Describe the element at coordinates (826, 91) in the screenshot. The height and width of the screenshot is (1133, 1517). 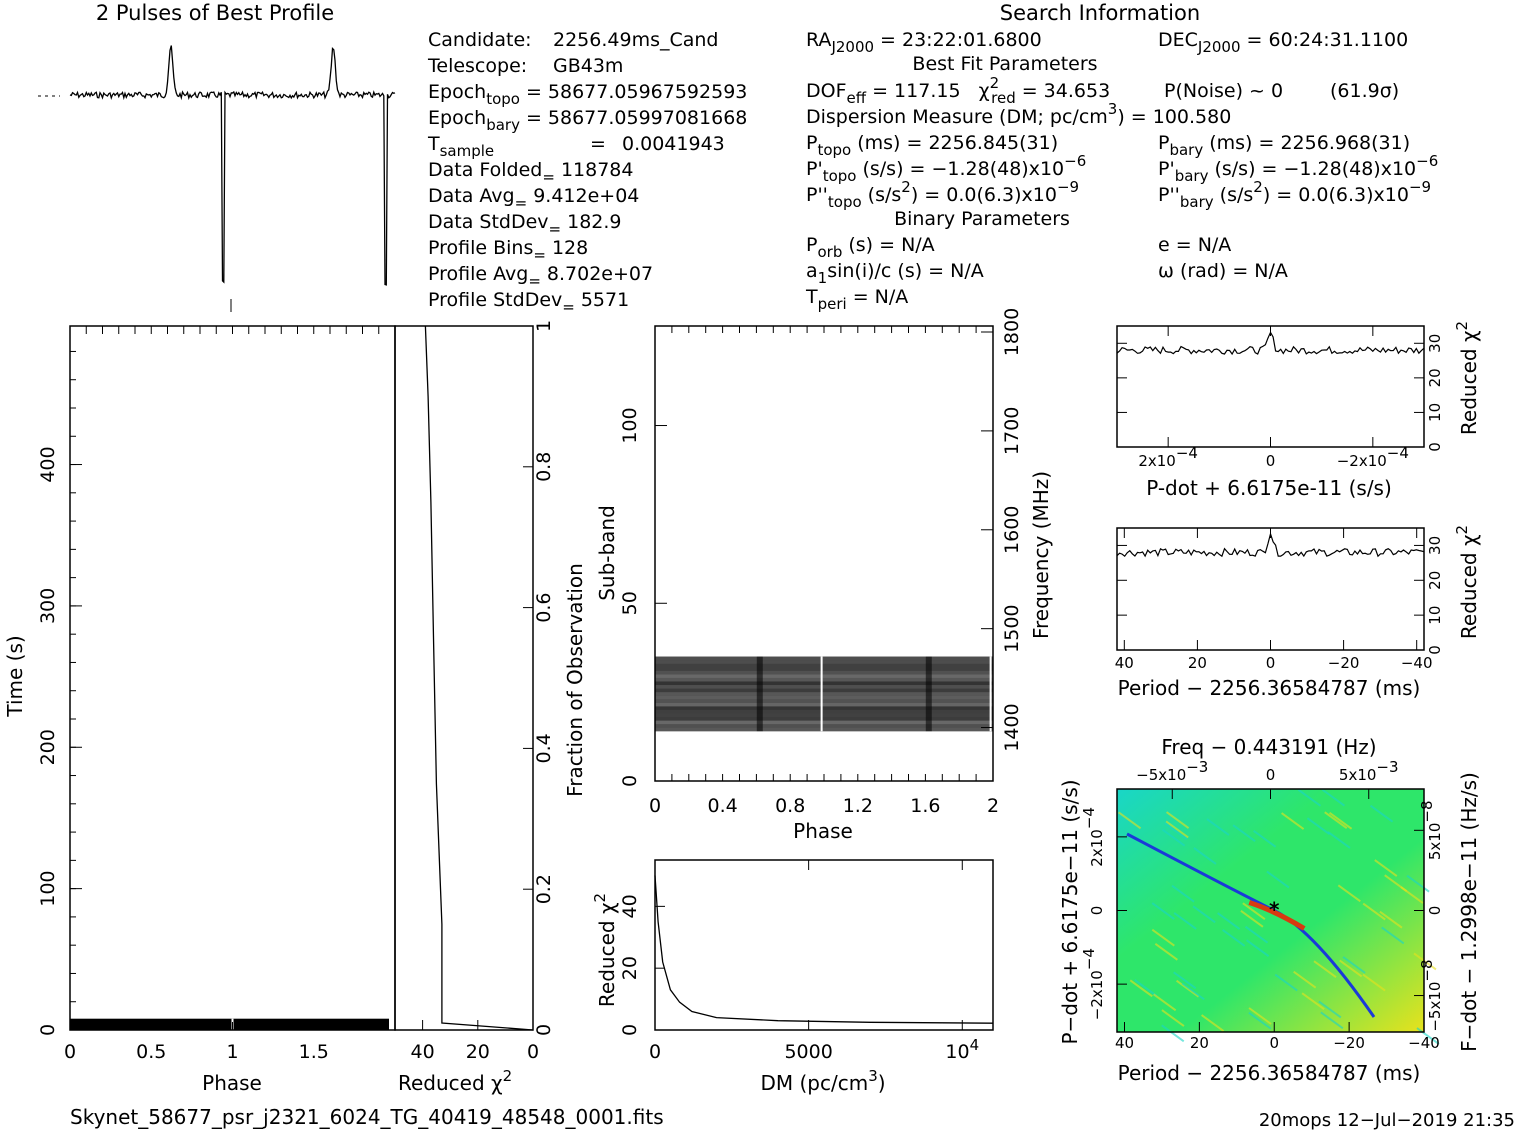
I see `dof-label: DOF` at that location.